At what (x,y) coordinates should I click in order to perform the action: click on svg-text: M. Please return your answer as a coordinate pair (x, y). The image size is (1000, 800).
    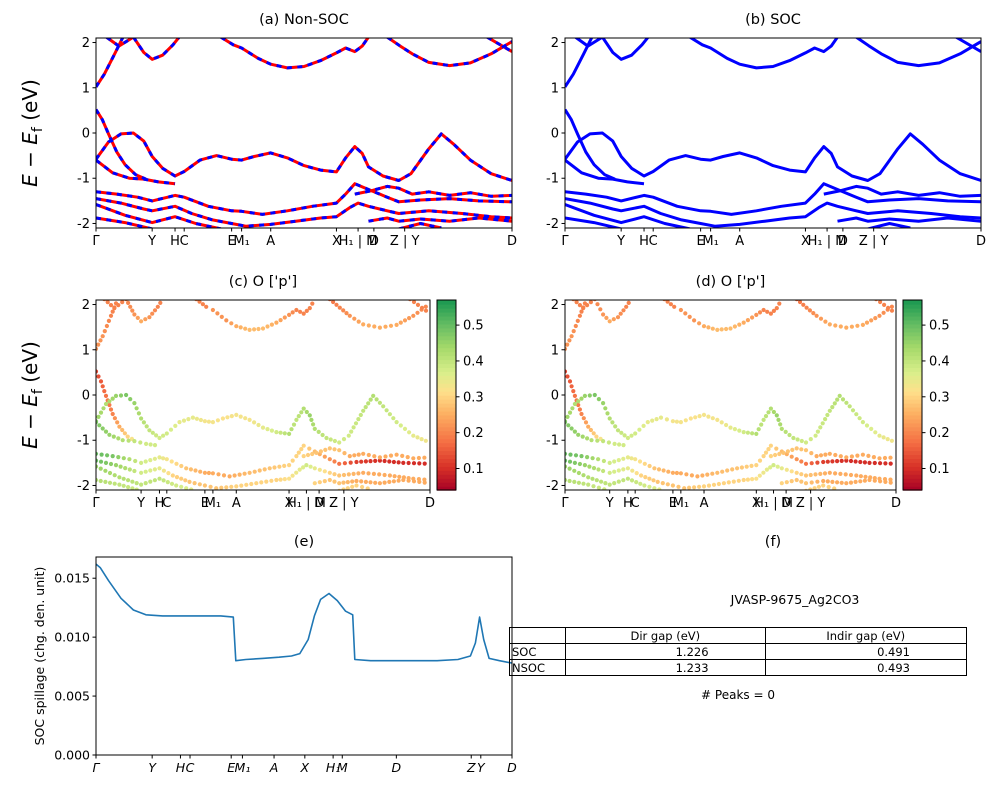
    Looking at the image, I should click on (342, 767).